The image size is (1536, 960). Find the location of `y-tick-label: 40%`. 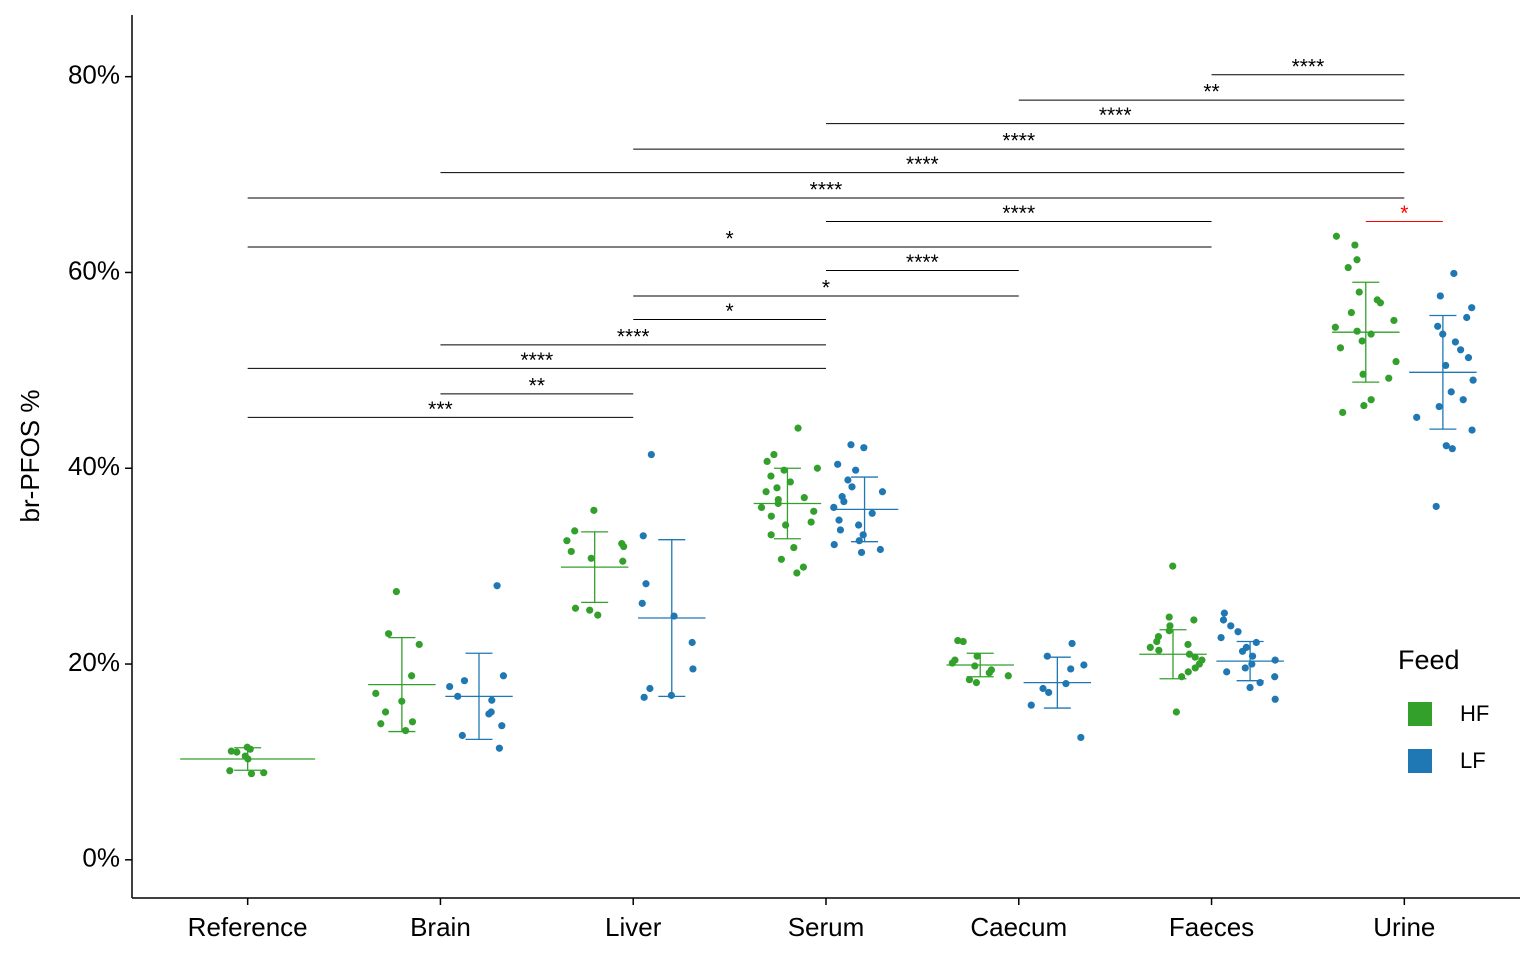

y-tick-label: 40% is located at coordinates (94, 466).